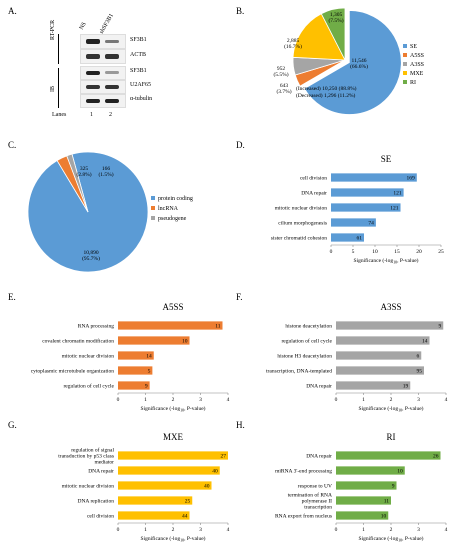  I want to click on legend-item: protein coding, so click(172, 201).